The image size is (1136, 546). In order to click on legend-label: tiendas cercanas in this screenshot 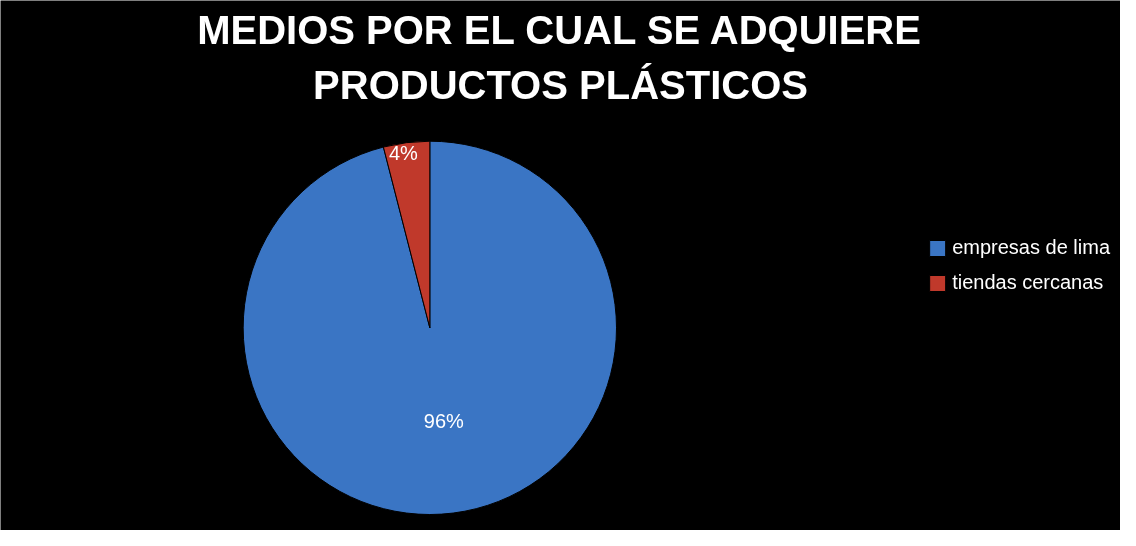, I will do `click(1028, 282)`.